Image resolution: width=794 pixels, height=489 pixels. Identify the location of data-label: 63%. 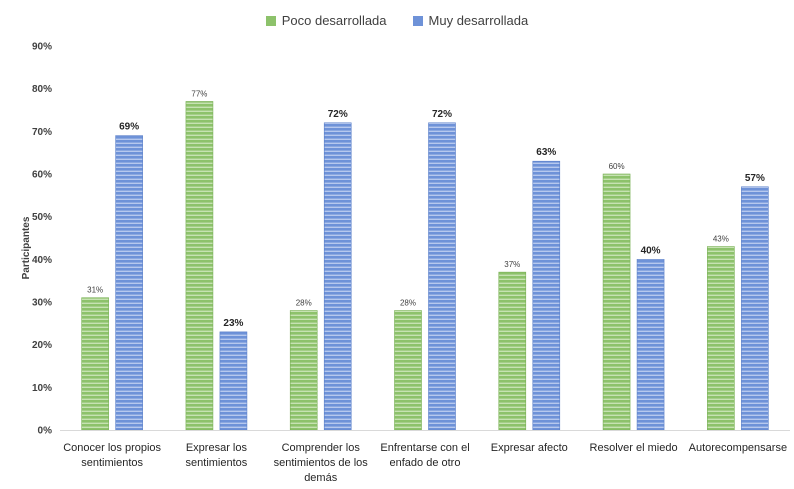
(546, 152).